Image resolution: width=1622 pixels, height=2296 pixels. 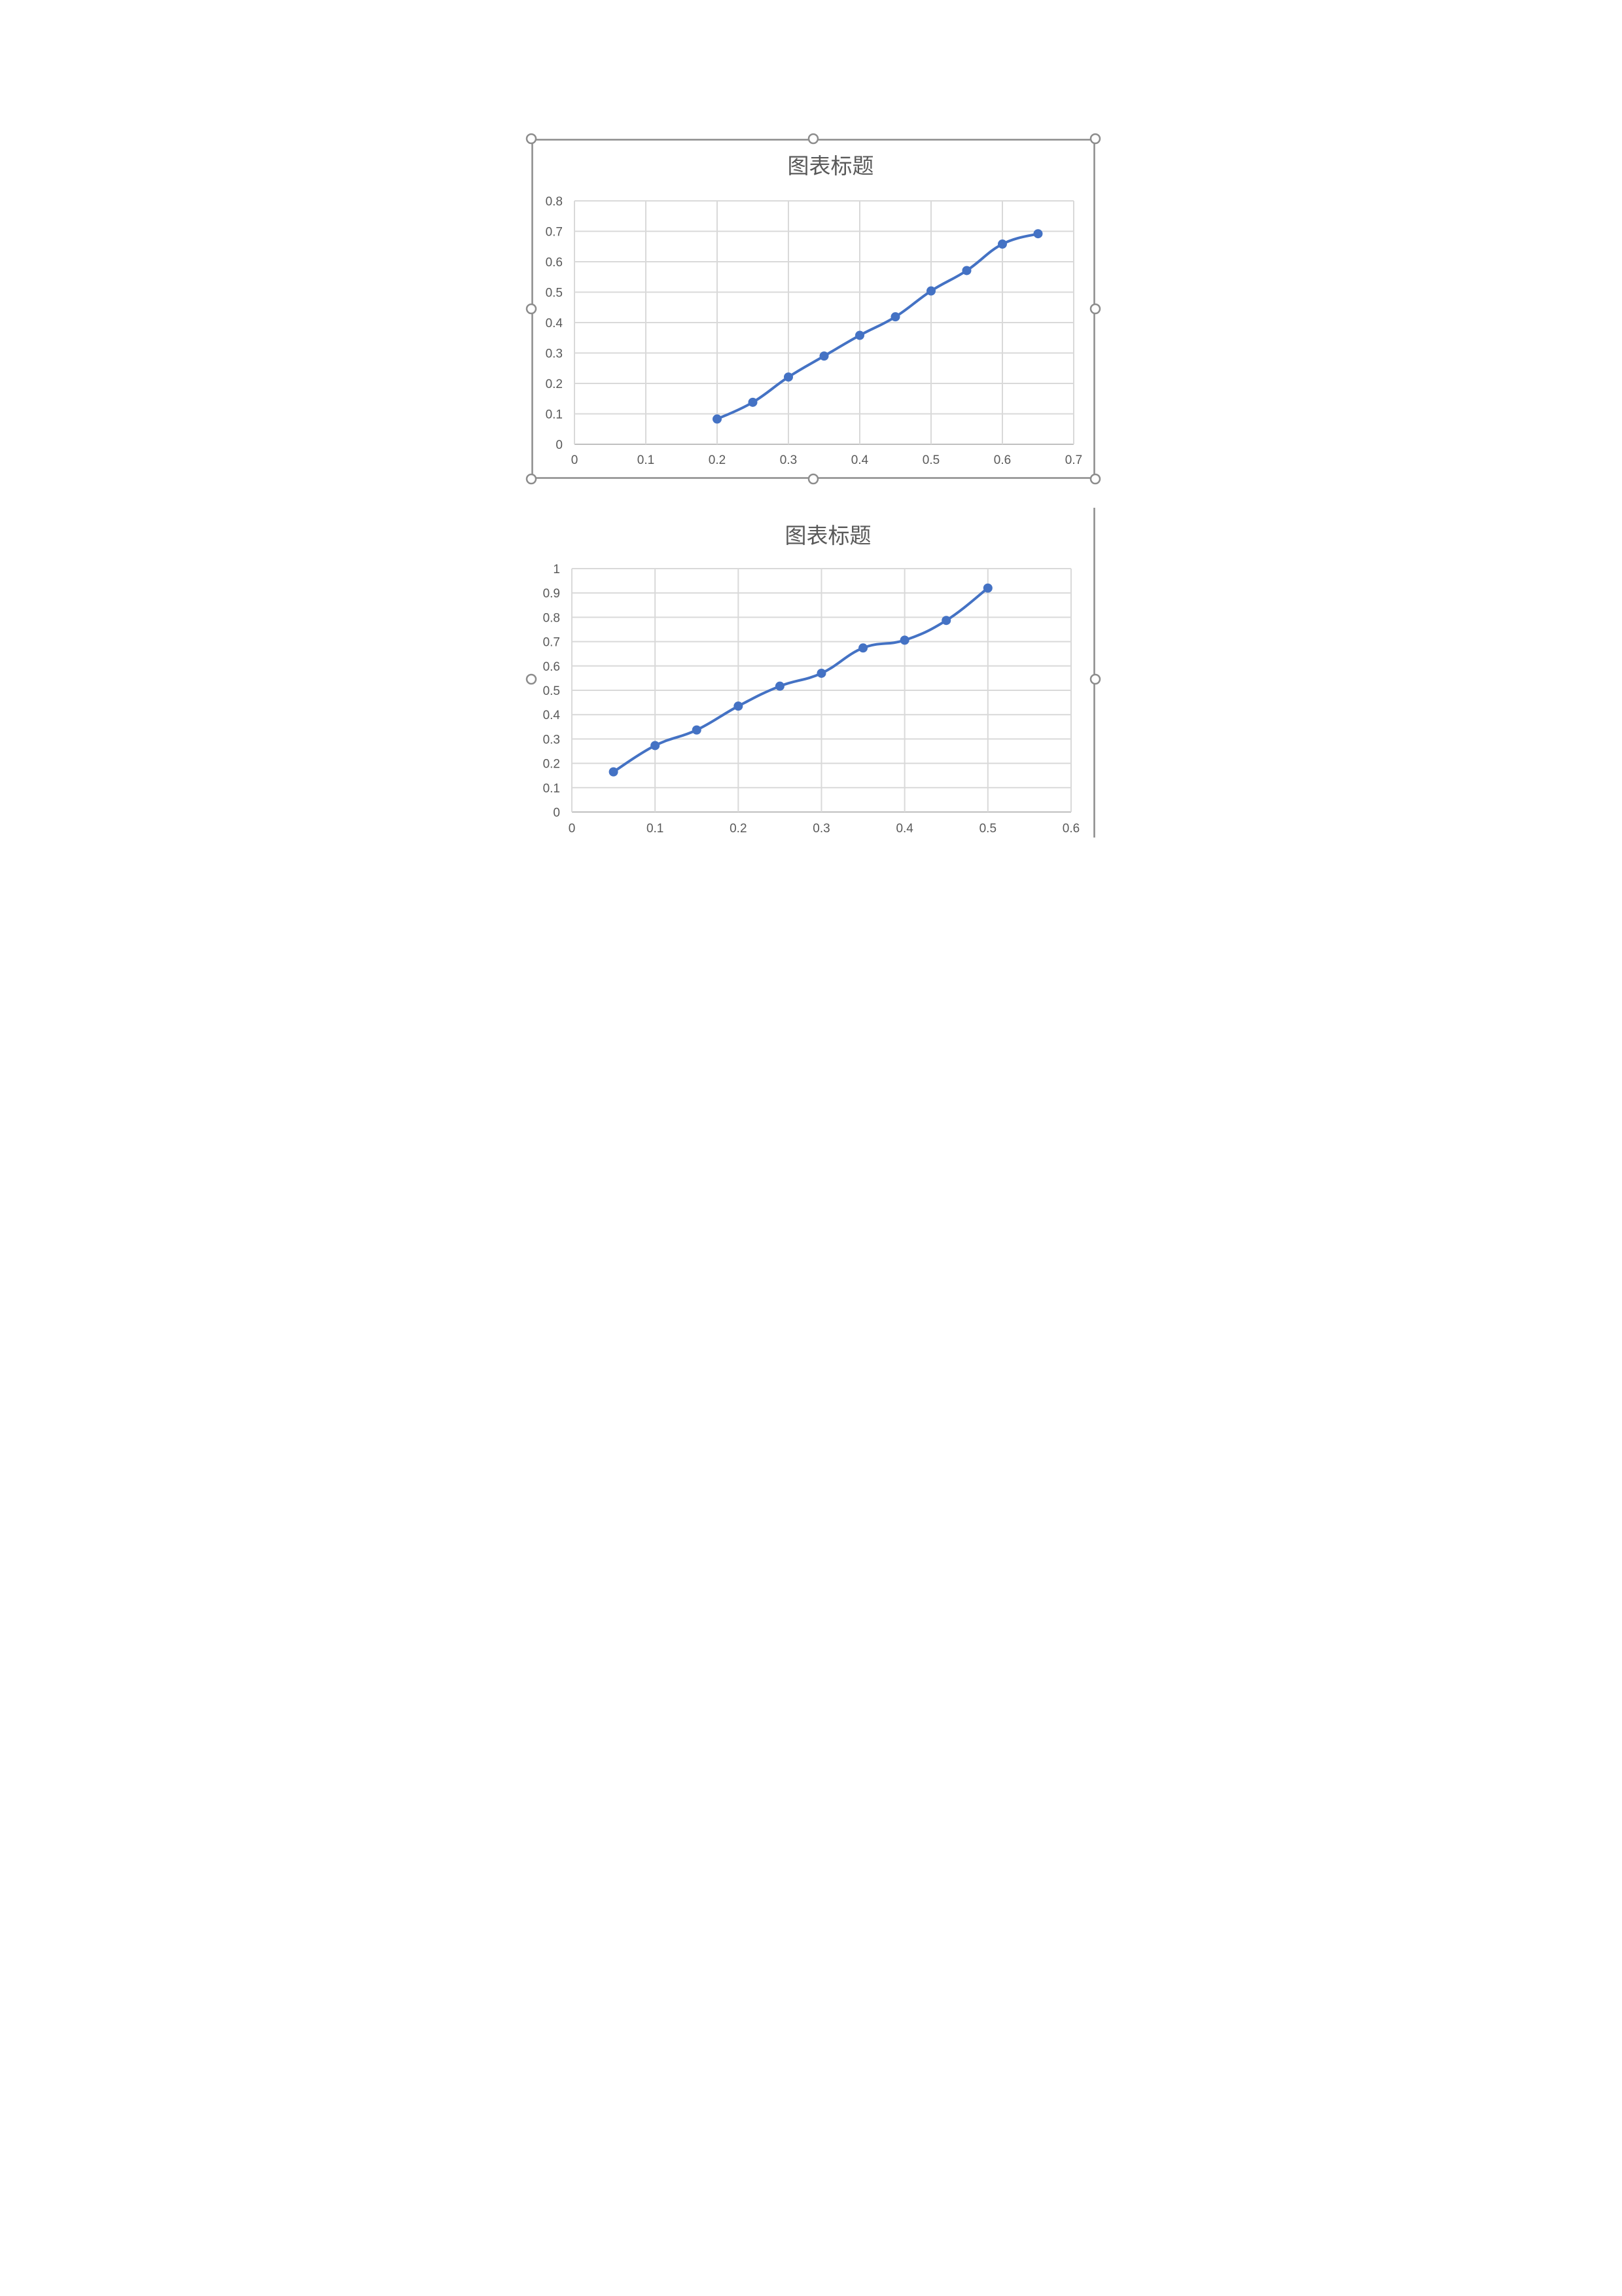 I want to click on chart-2-y-tick-label: 0.9, so click(x=551, y=594).